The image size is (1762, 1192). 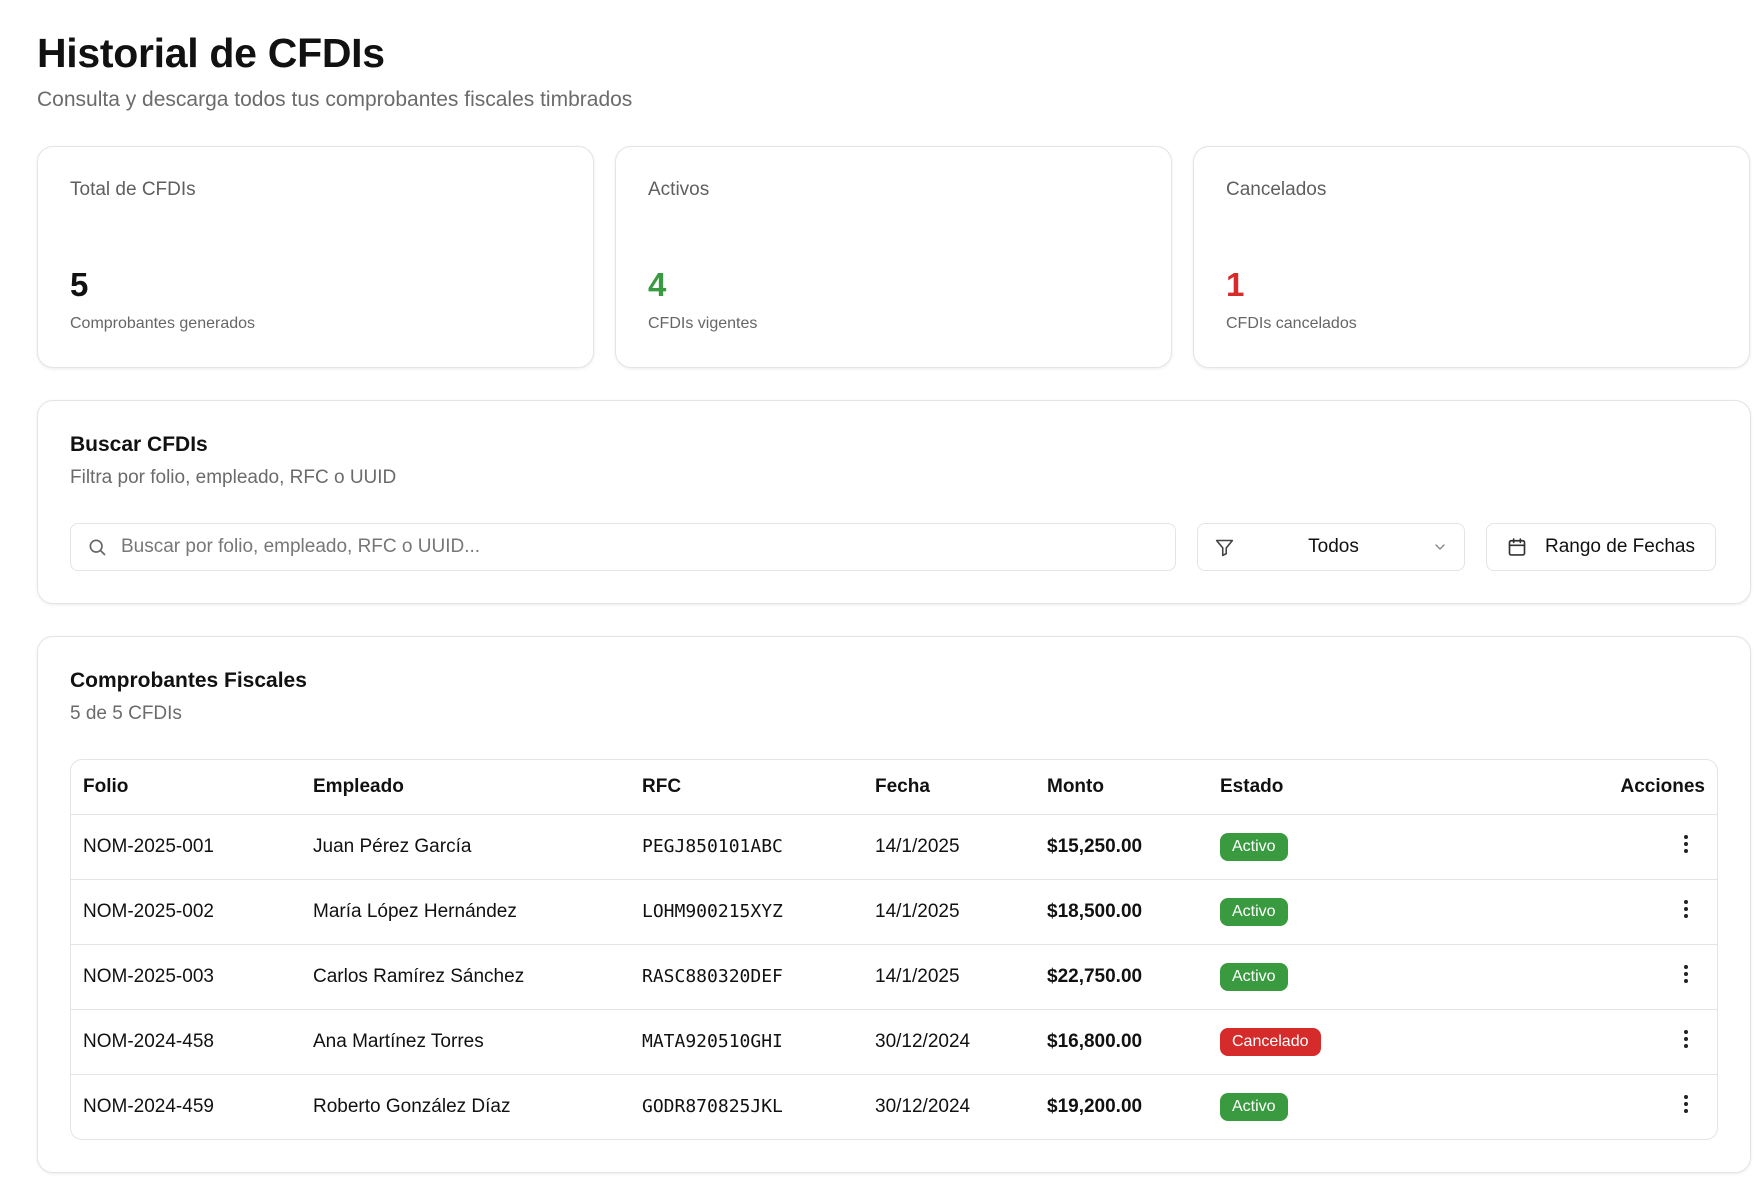 I want to click on stat-label: Total de CFDIs, so click(x=133, y=189).